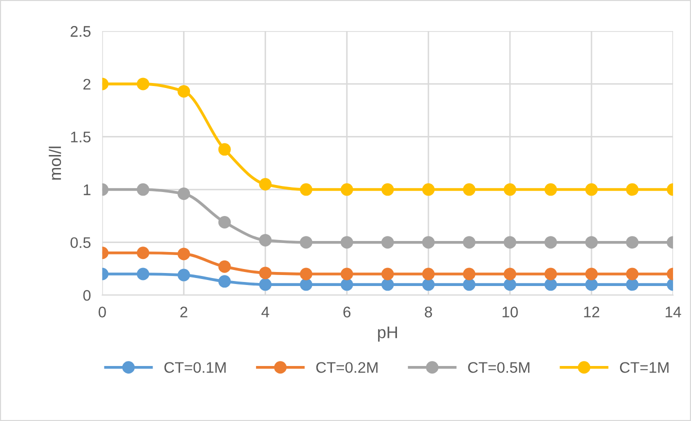 Image resolution: width=691 pixels, height=421 pixels. What do you see at coordinates (87, 295) in the screenshot?
I see `y-tick-label: 0` at bounding box center [87, 295].